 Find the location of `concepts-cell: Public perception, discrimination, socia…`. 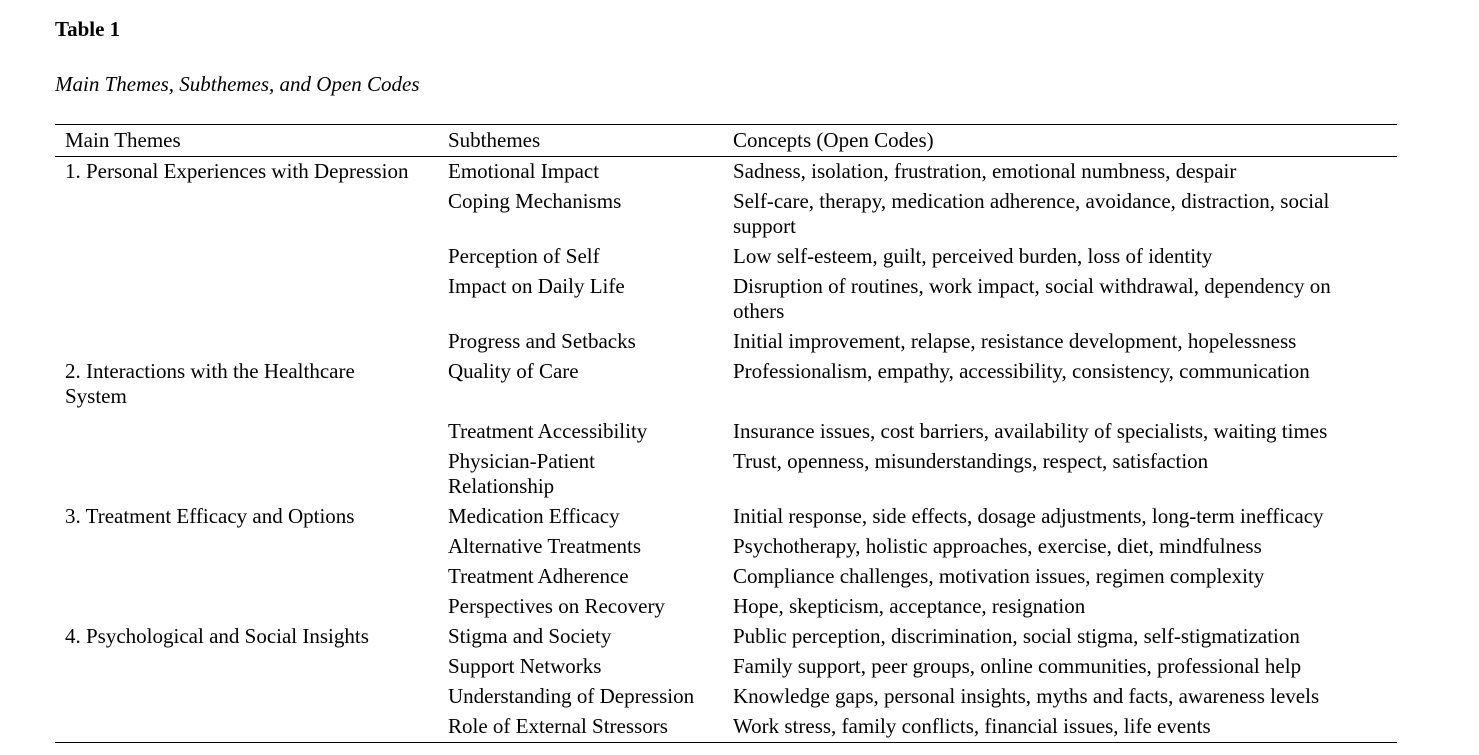

concepts-cell: Public perception, discrimination, socia… is located at coordinates (1016, 636).